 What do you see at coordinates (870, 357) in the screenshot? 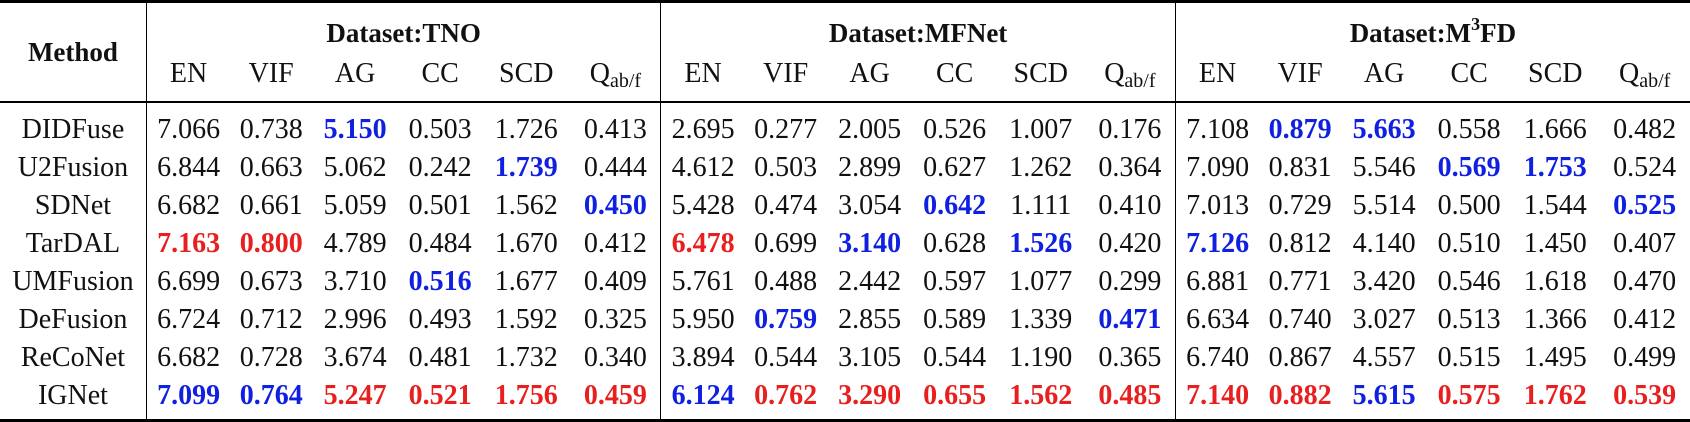
I see `metric-value-cell: 3.105` at bounding box center [870, 357].